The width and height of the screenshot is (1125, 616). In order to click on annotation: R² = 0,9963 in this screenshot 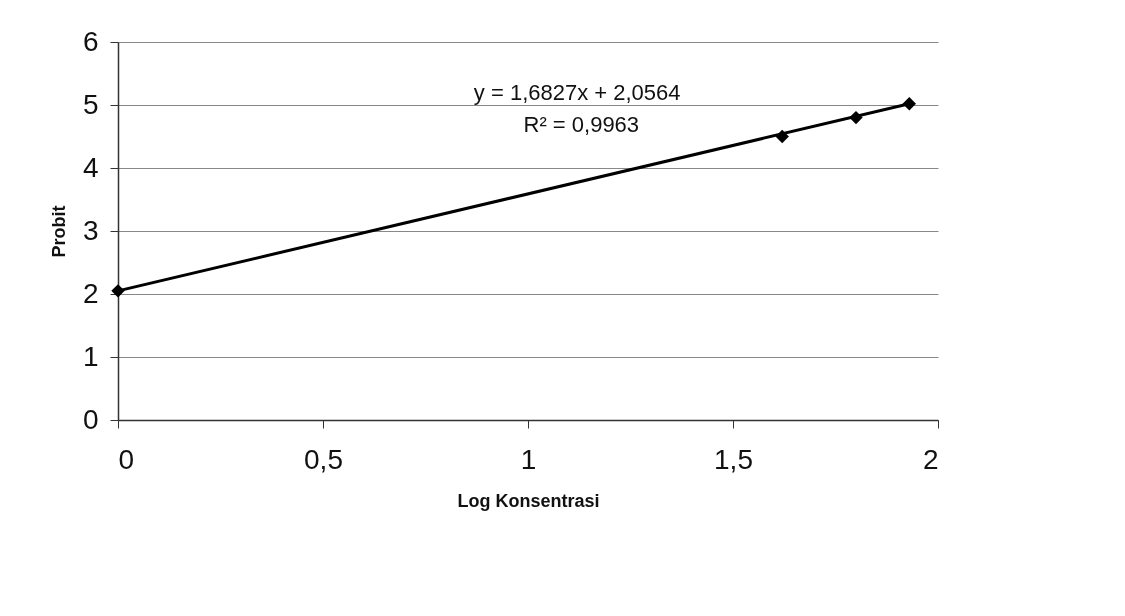, I will do `click(581, 125)`.